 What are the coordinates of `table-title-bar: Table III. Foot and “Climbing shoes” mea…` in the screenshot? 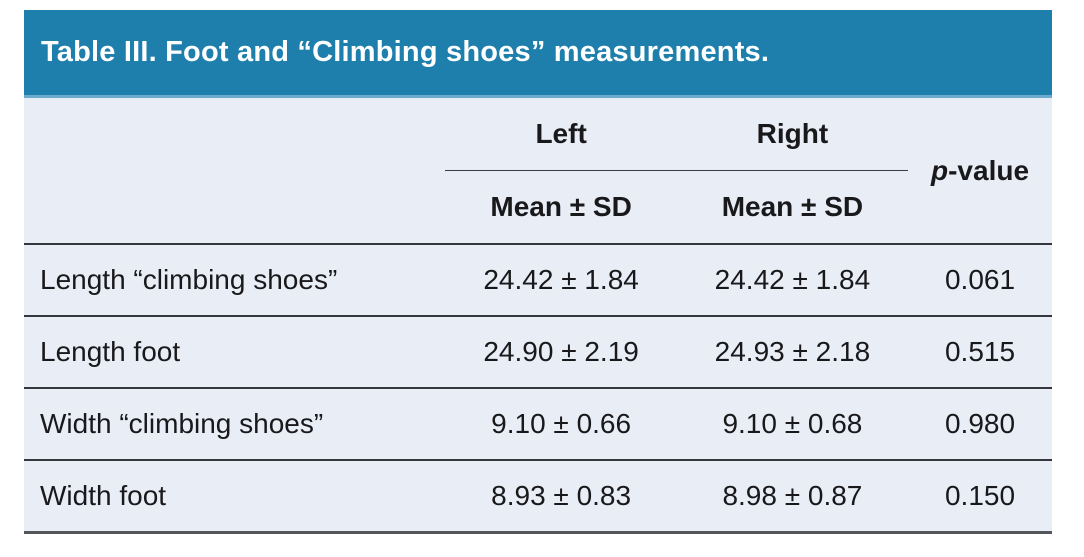 It's located at (538, 54).